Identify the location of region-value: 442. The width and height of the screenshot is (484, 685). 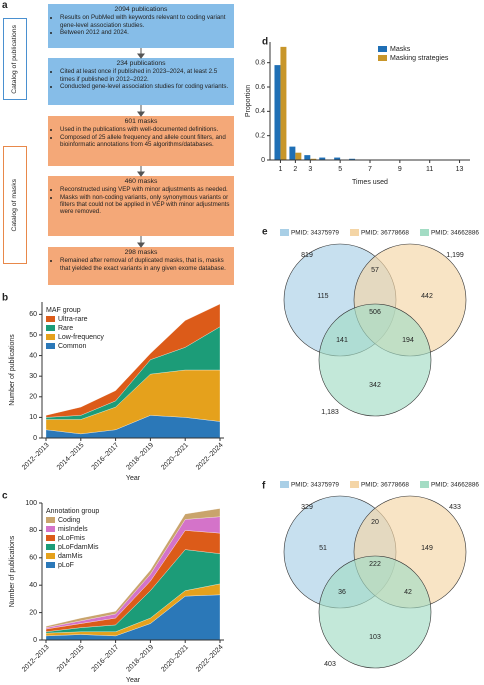
(427, 296).